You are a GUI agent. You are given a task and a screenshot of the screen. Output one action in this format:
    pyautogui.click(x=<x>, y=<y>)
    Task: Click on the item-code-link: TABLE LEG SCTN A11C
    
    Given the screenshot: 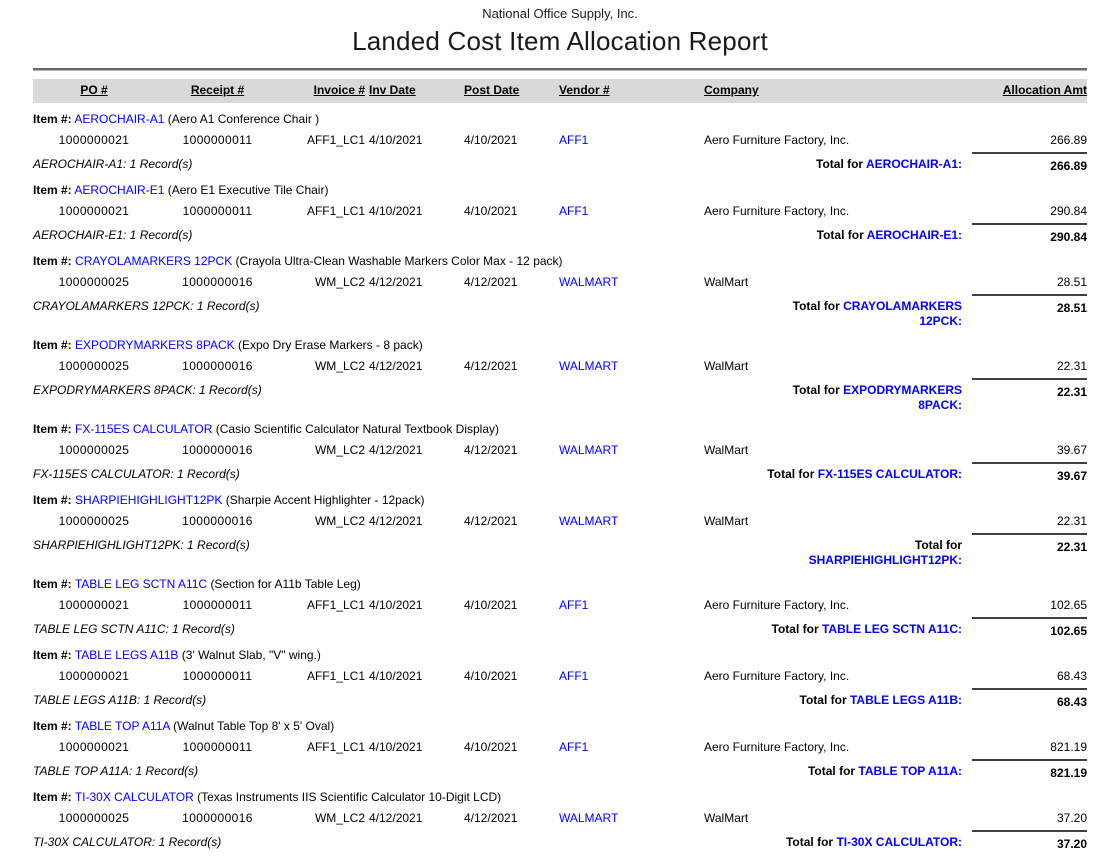 What is the action you would take?
    pyautogui.click(x=141, y=584)
    